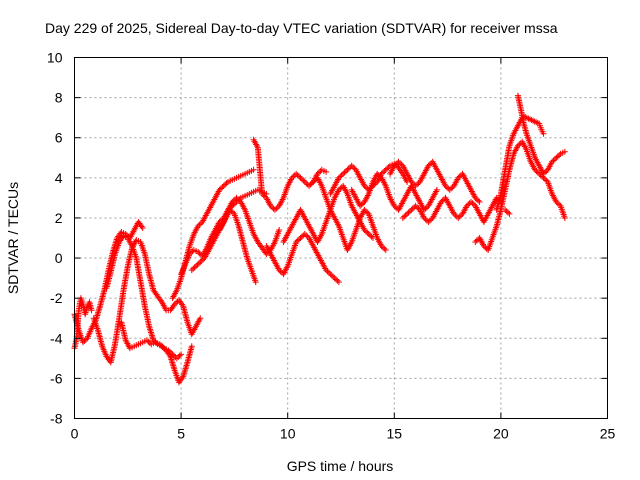 Image resolution: width=640 pixels, height=480 pixels. Describe the element at coordinates (75, 434) in the screenshot. I see `x-tick-label: 0` at that location.